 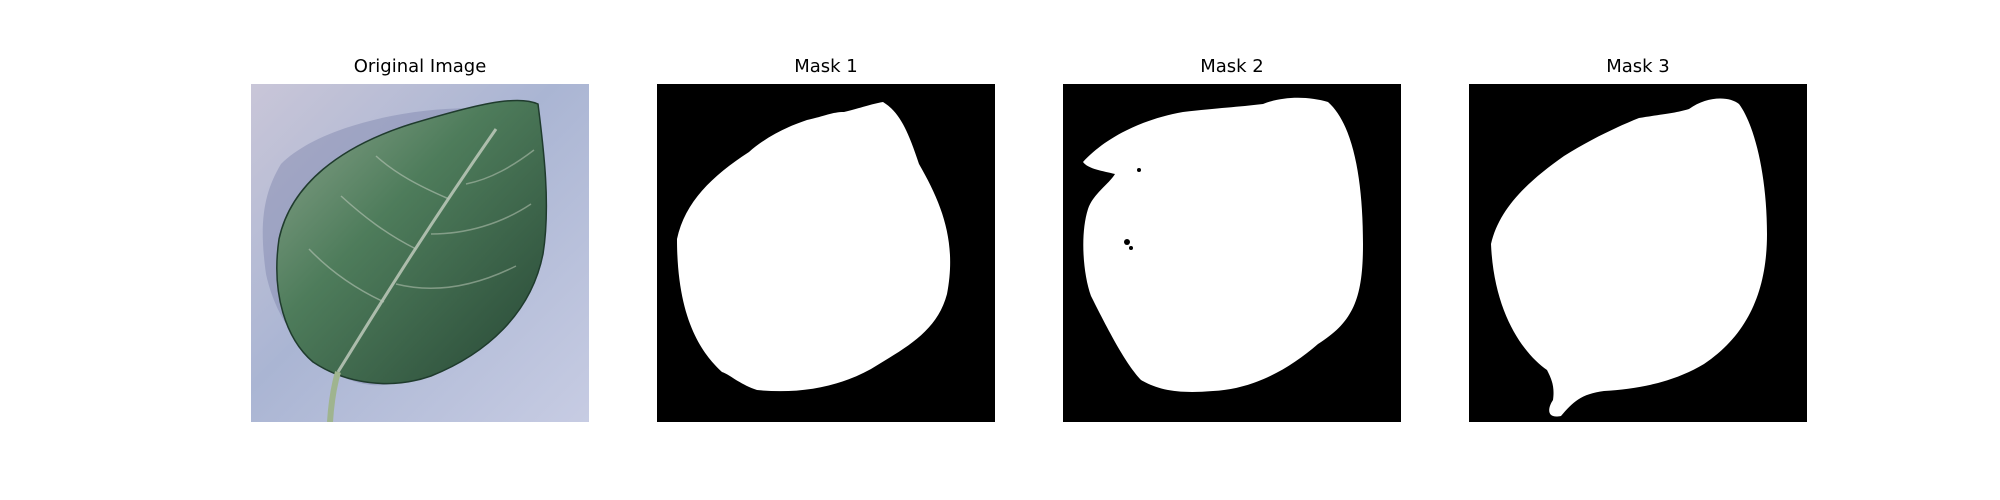 I want to click on mask-3-panel, so click(x=1638, y=253).